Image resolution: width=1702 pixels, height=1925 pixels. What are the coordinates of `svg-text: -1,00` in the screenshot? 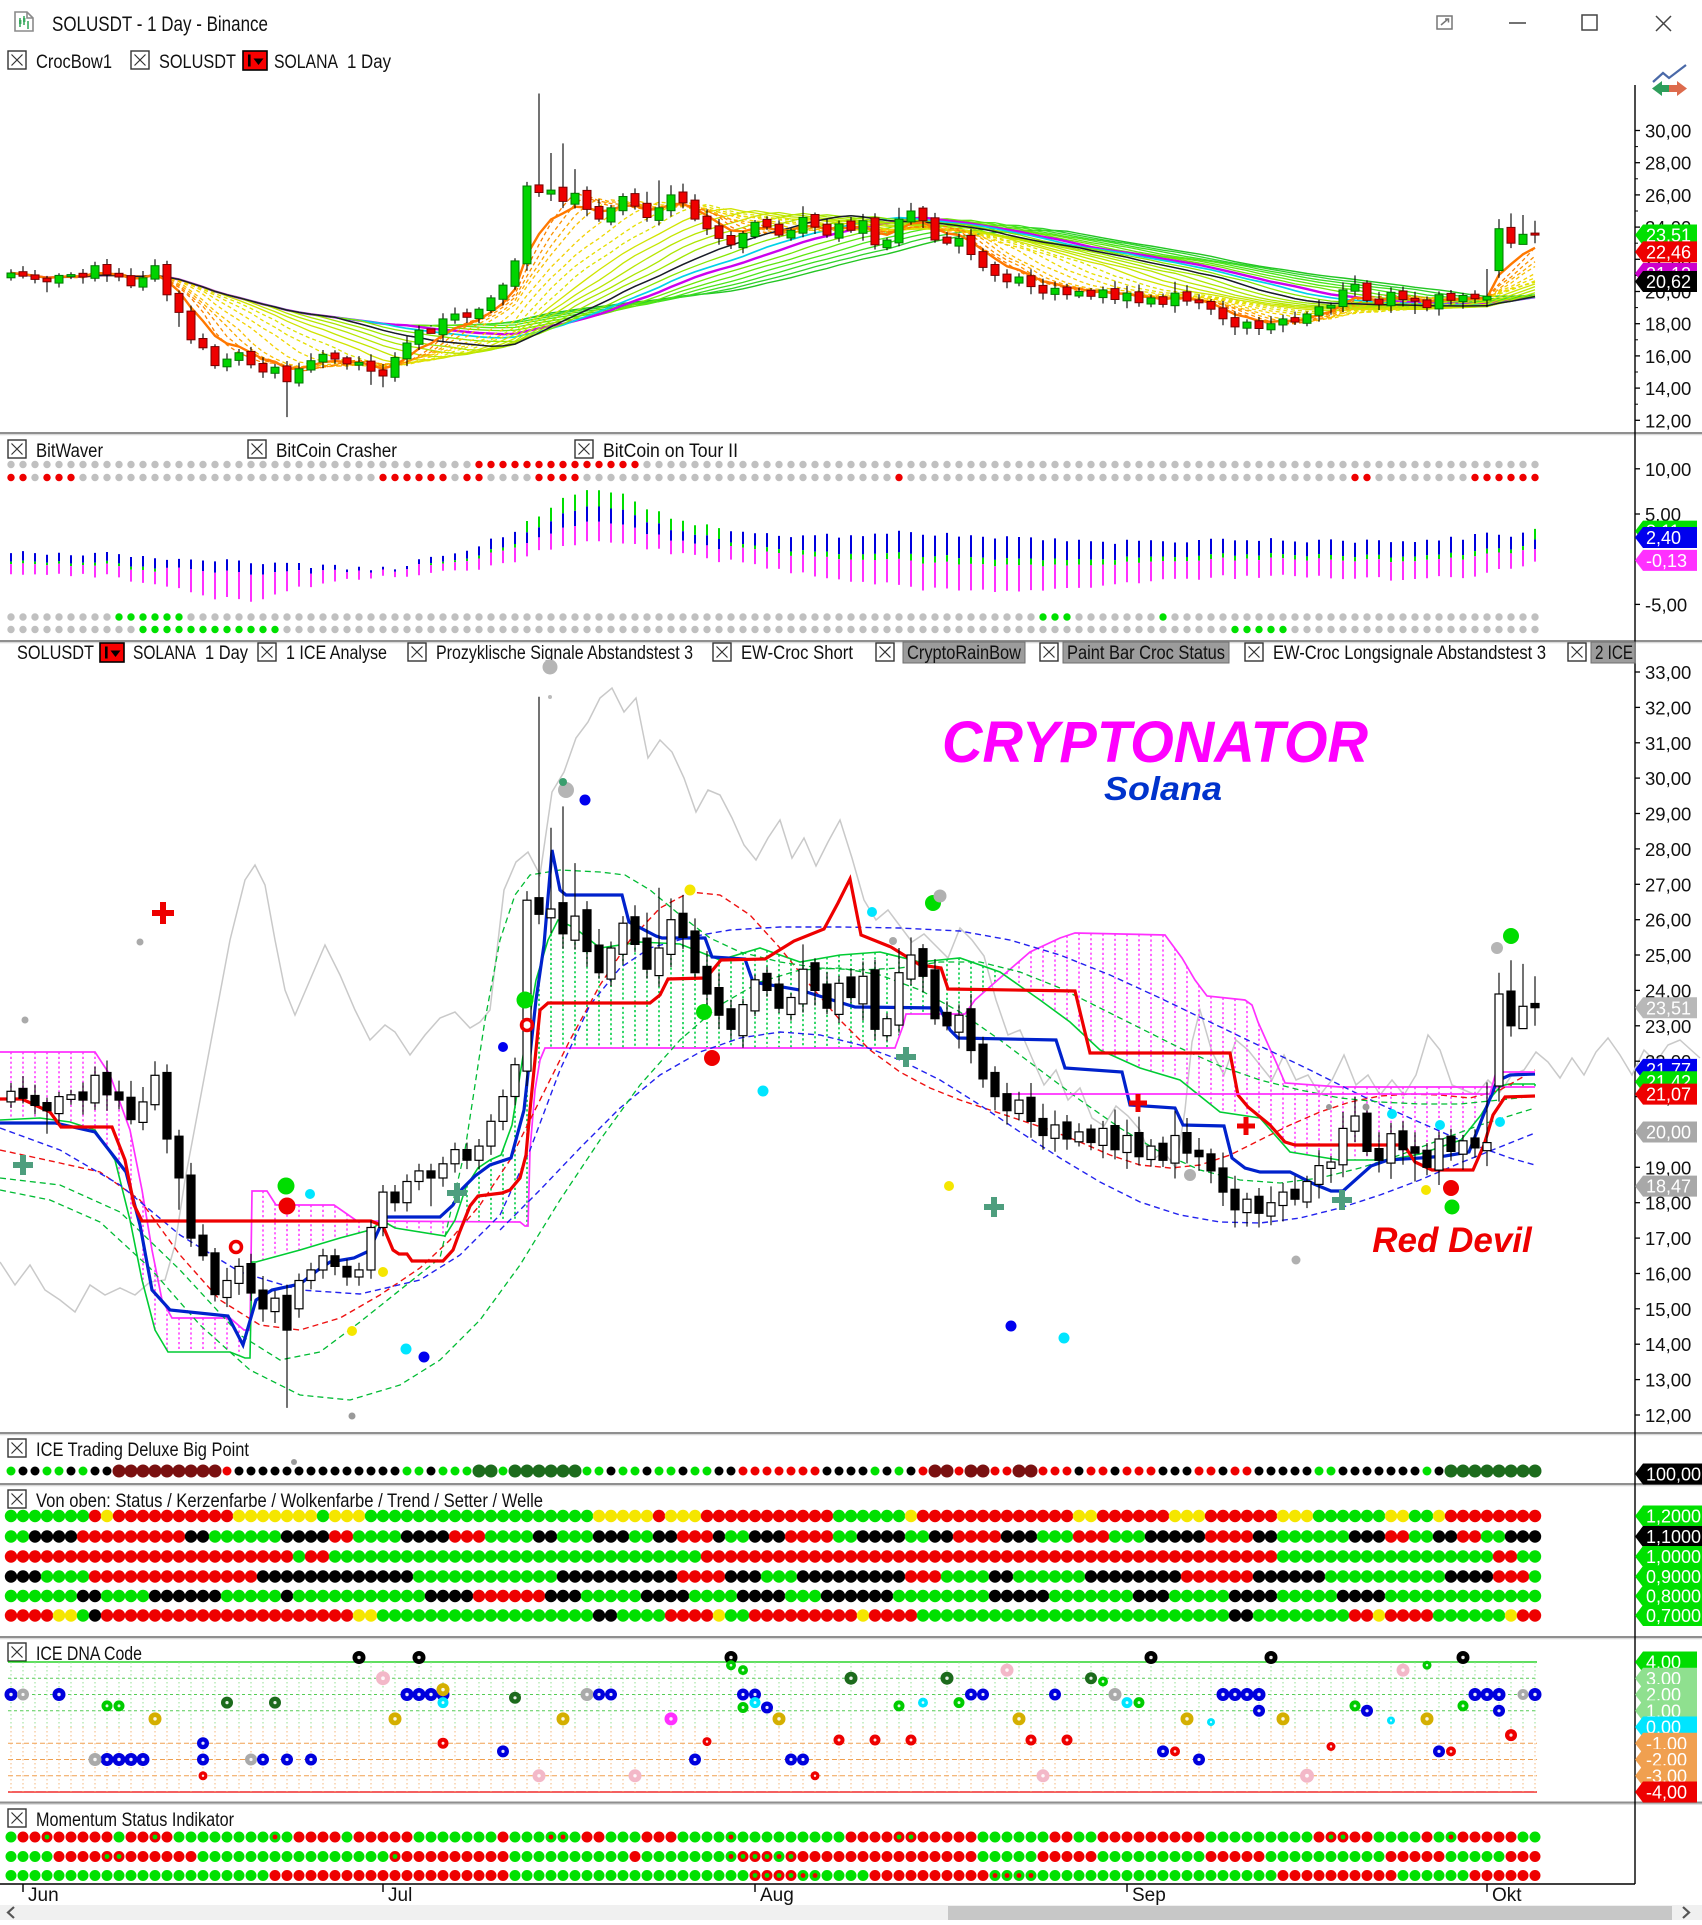 It's located at (1666, 1744).